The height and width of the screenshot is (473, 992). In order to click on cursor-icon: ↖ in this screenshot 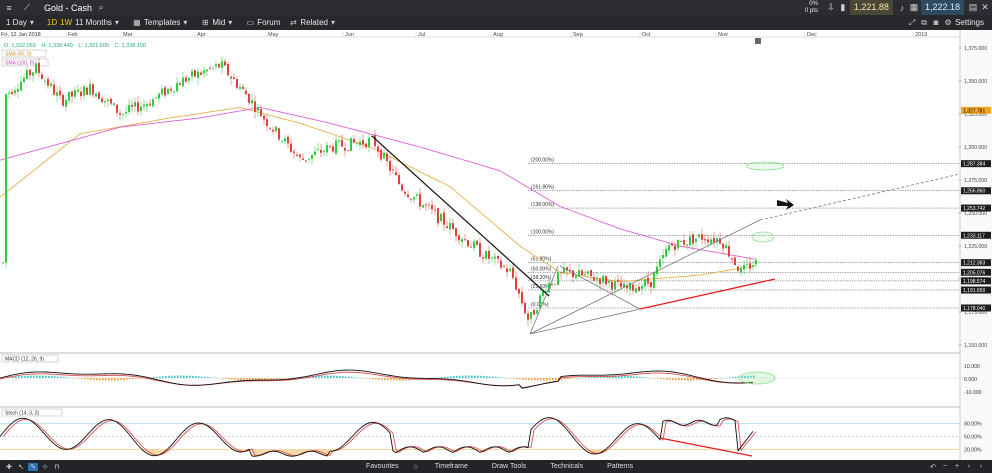, I will do `click(21, 467)`.